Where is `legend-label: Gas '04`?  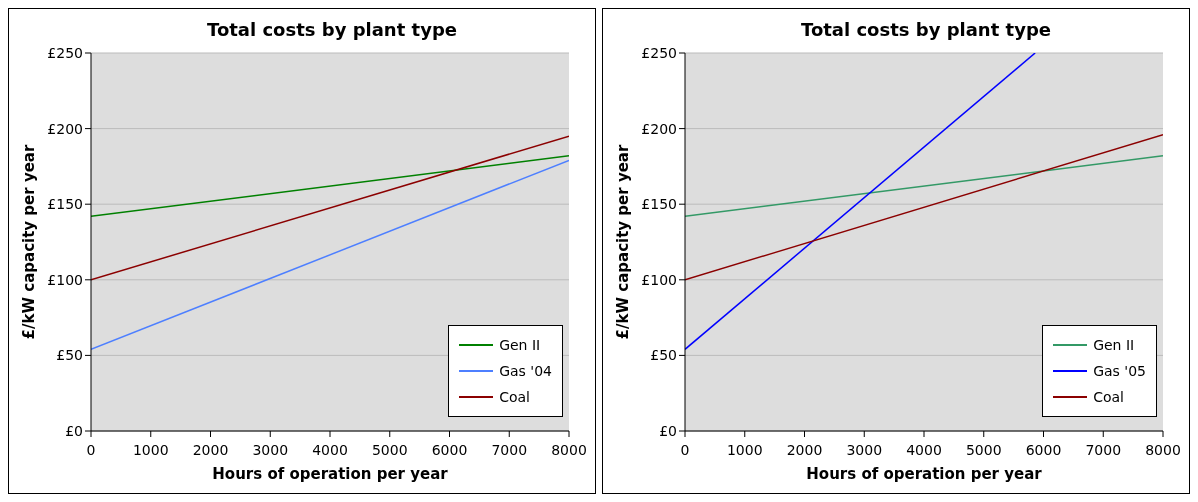 legend-label: Gas '04 is located at coordinates (525, 371).